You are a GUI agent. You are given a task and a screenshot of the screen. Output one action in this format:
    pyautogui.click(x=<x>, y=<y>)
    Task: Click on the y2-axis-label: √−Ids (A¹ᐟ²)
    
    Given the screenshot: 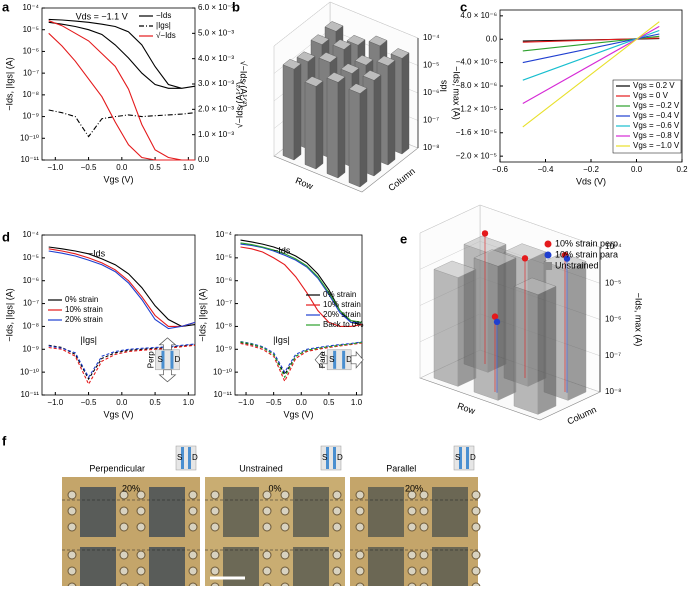 What is the action you would take?
    pyautogui.click(x=244, y=84)
    